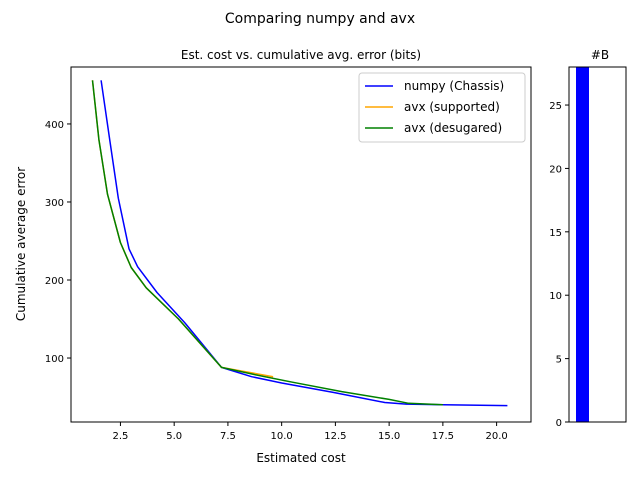  Describe the element at coordinates (555, 233) in the screenshot. I see `side-y-tick-label: 15` at that location.